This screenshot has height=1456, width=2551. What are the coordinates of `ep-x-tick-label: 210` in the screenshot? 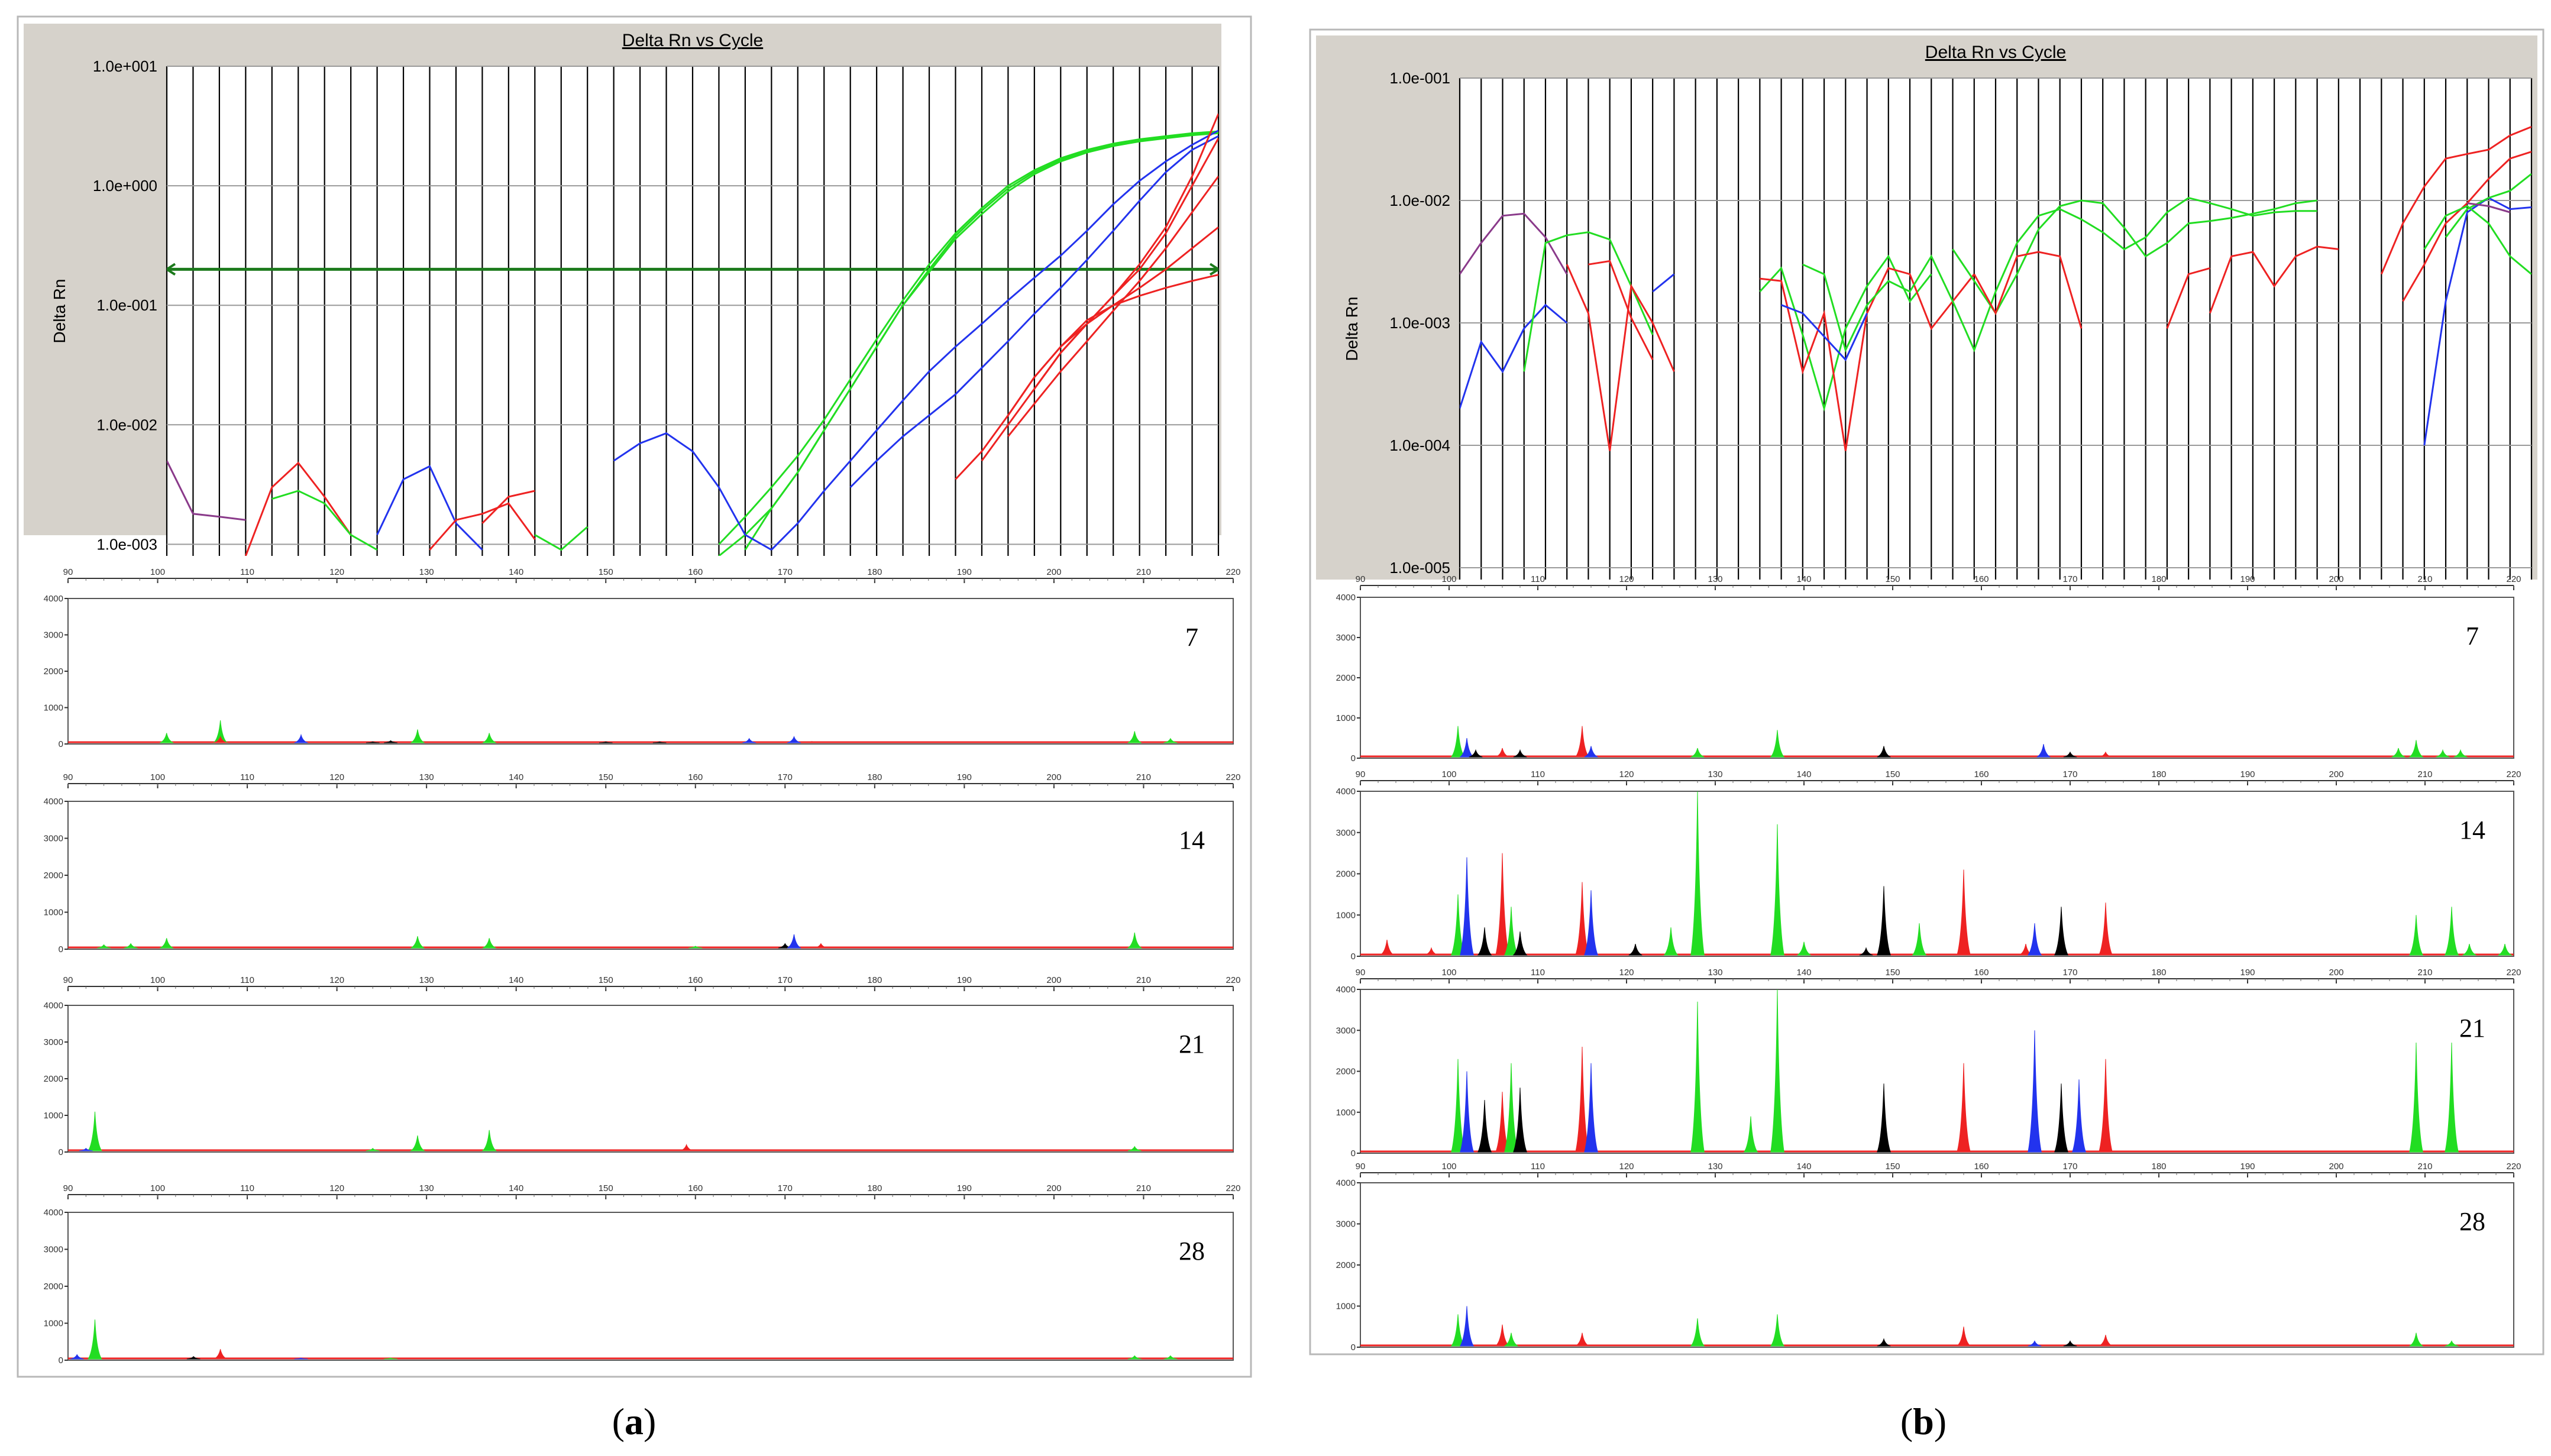 It's located at (2425, 579).